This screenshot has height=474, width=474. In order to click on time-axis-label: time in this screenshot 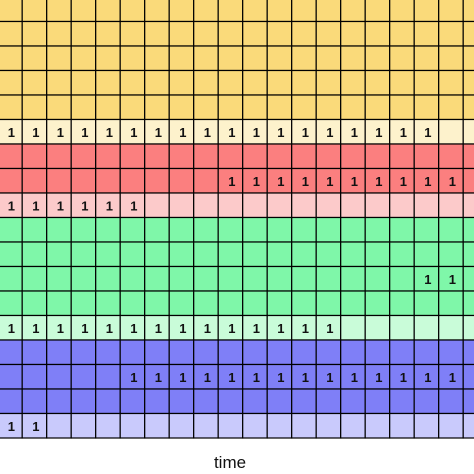, I will do `click(230, 462)`.